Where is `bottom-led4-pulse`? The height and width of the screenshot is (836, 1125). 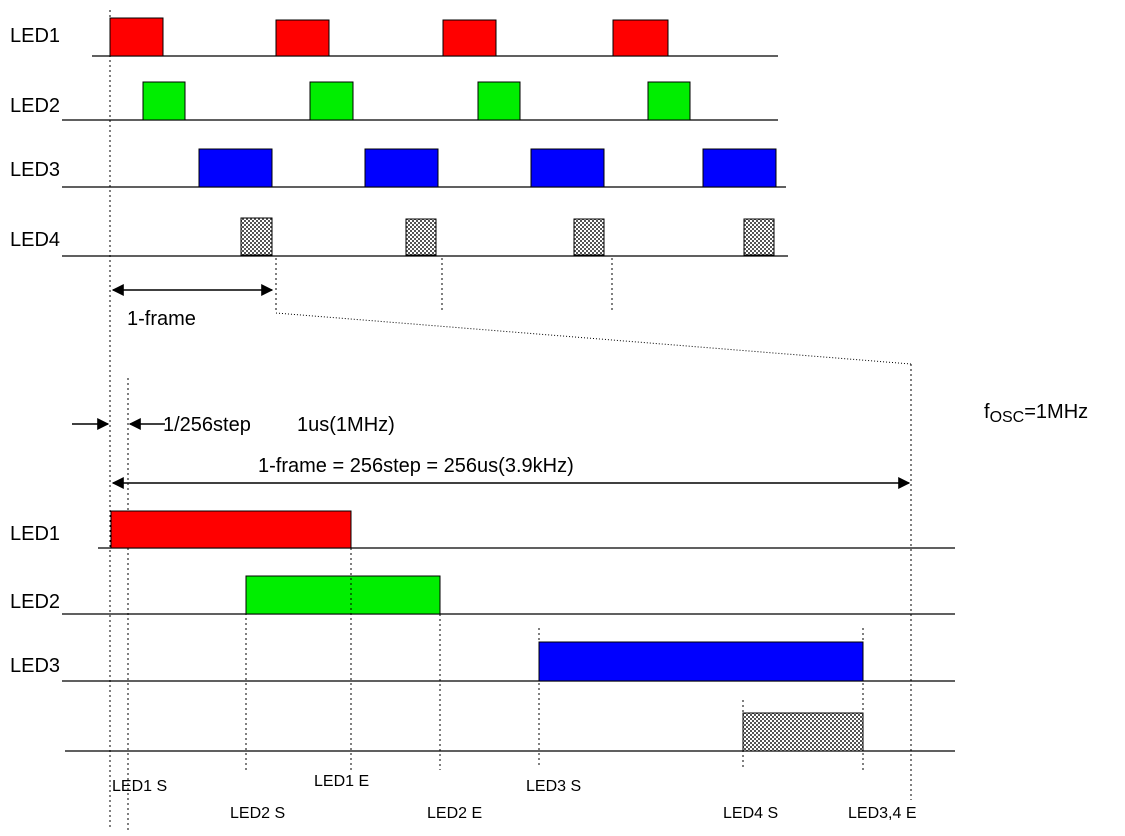
bottom-led4-pulse is located at coordinates (803, 732).